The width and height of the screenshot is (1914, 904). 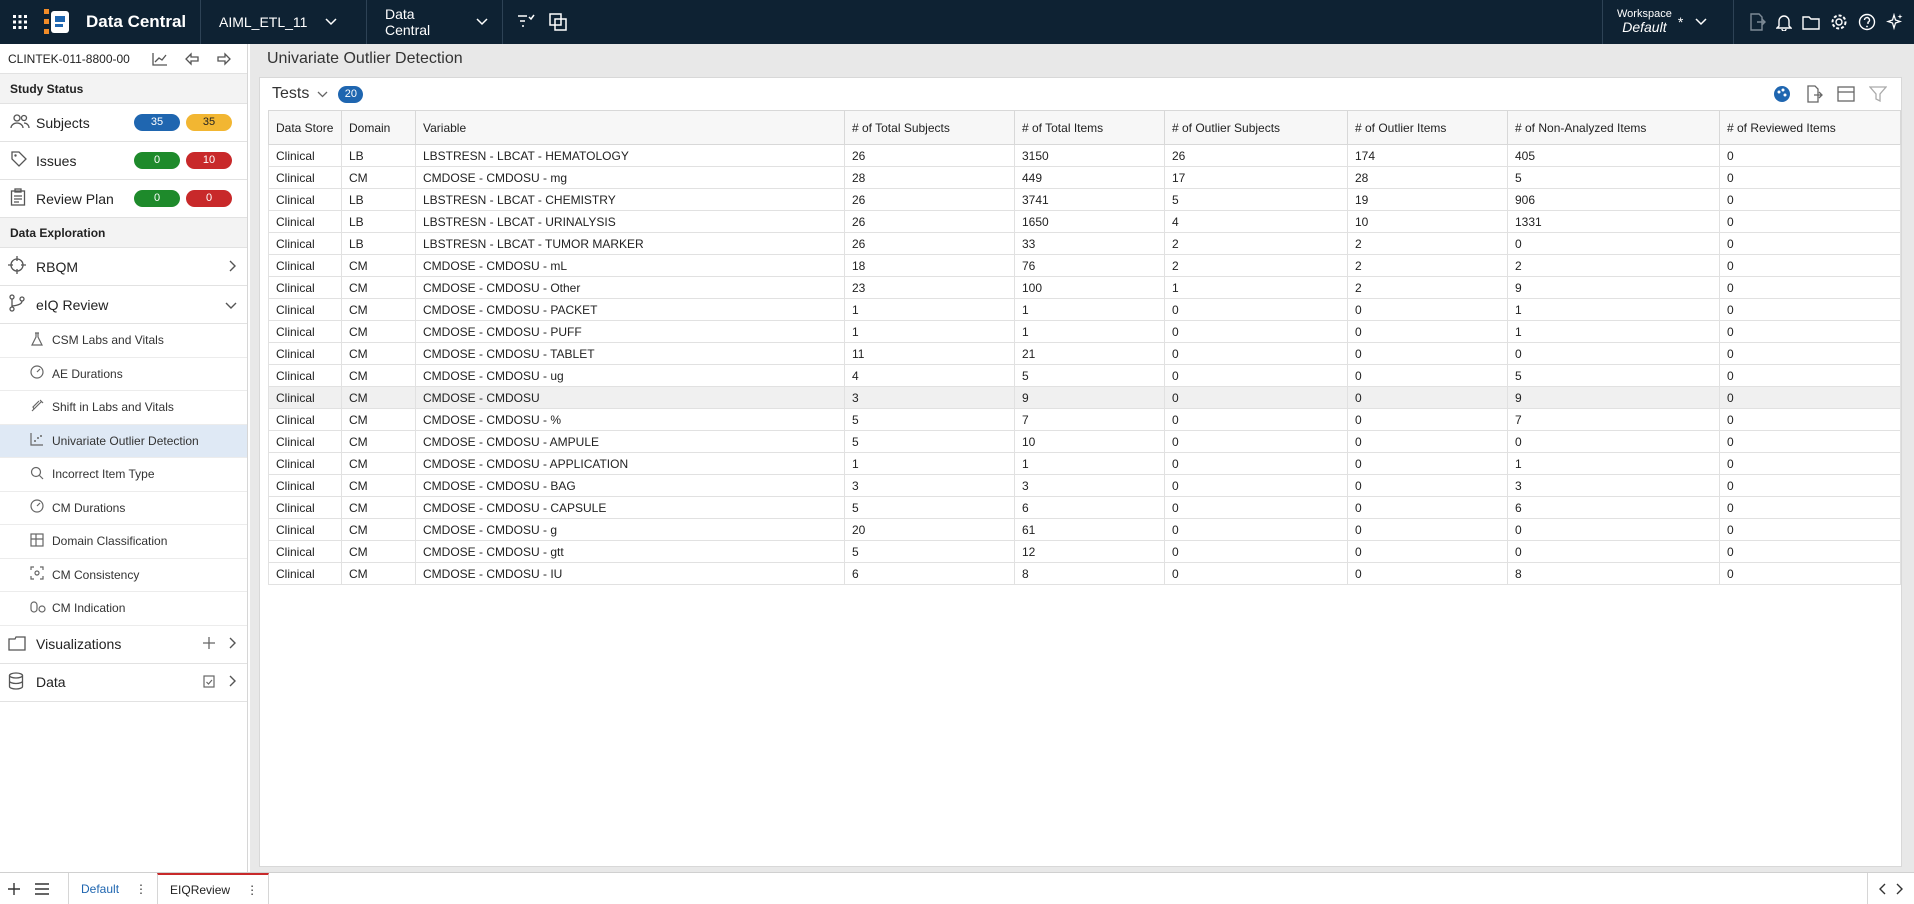 What do you see at coordinates (123, 341) in the screenshot?
I see `sidebar-subitem-csm-labs: CSM Labs and Vitals` at bounding box center [123, 341].